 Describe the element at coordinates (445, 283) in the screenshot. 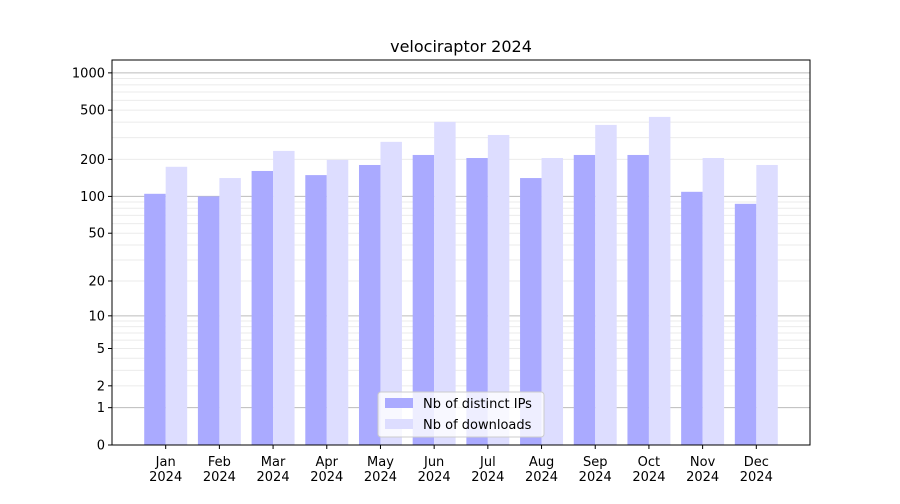

I see `bar-downloads-jun` at that location.